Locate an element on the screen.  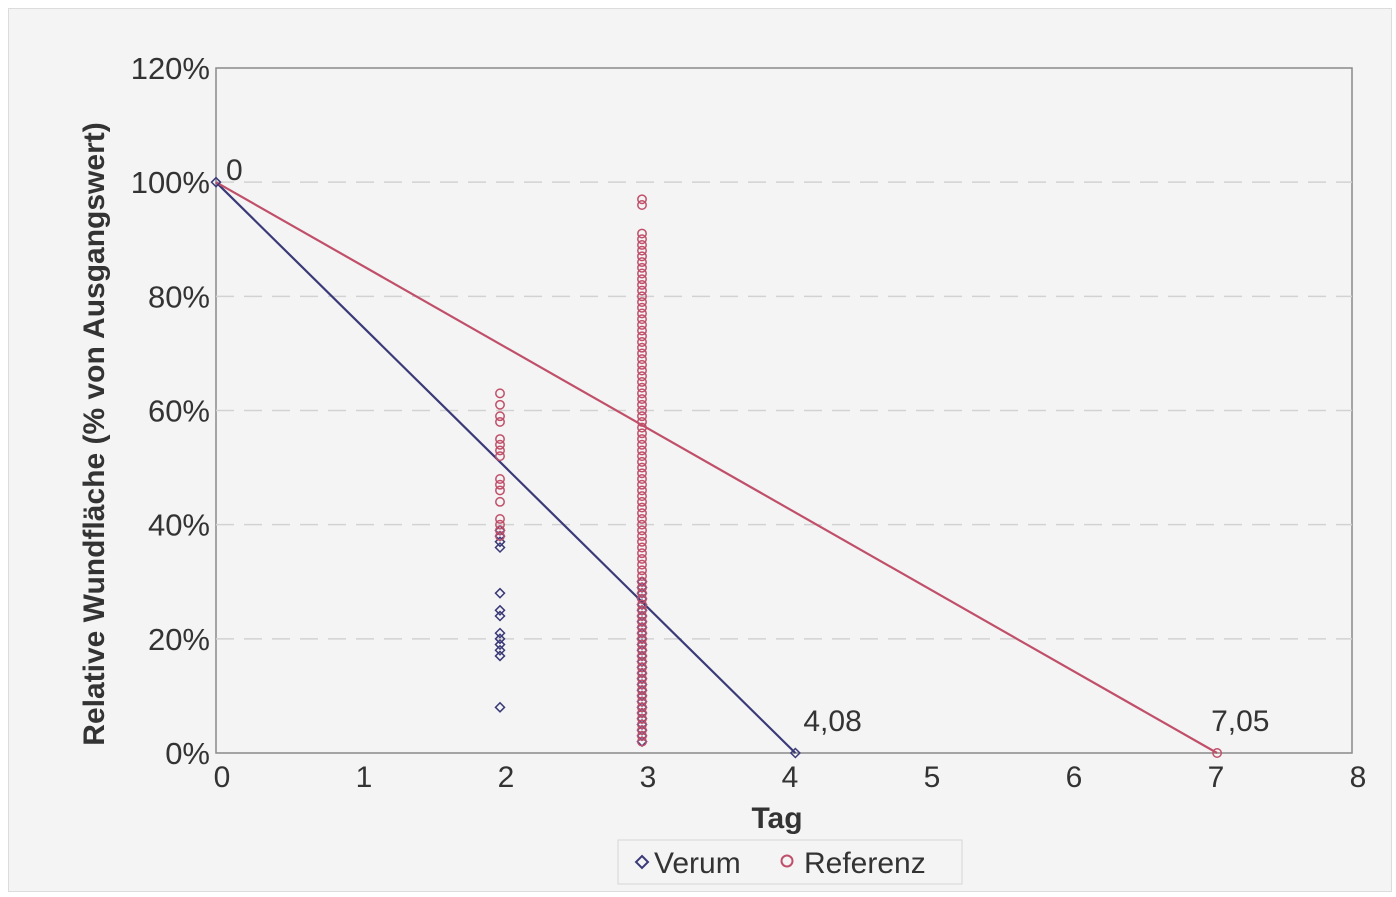
legend-box is located at coordinates (790, 862).